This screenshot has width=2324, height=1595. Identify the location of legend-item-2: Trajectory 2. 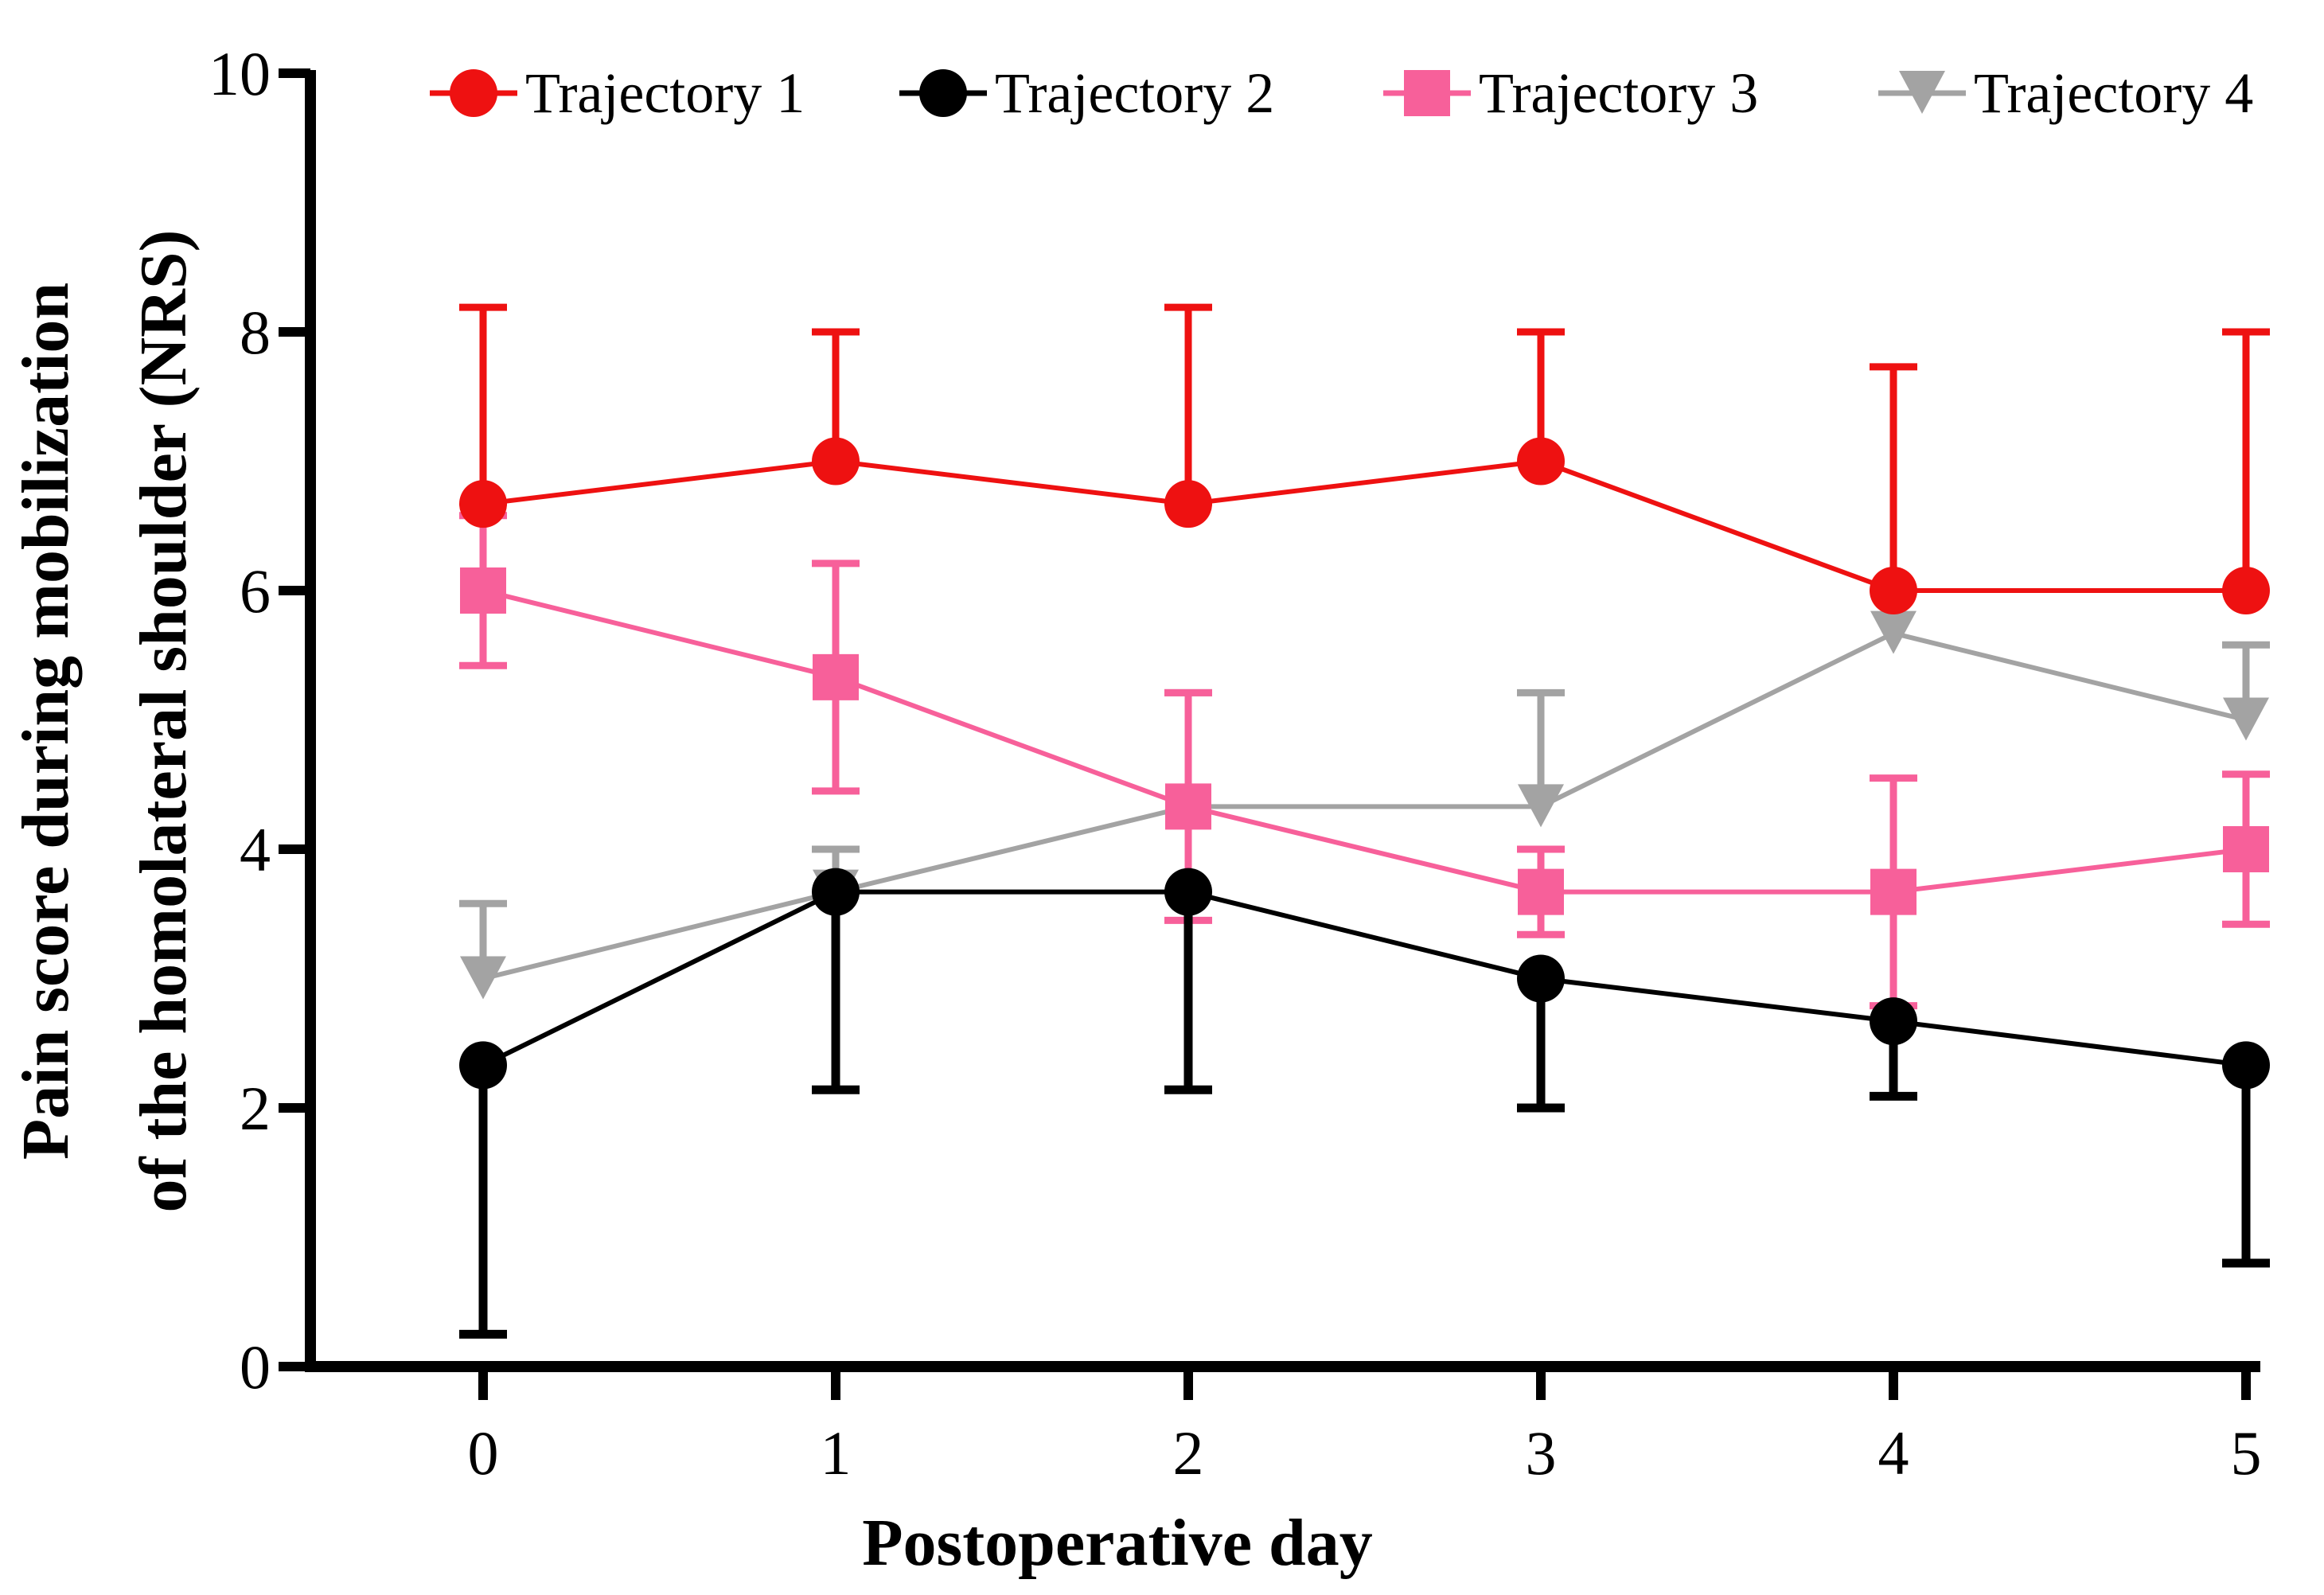
(1086, 93).